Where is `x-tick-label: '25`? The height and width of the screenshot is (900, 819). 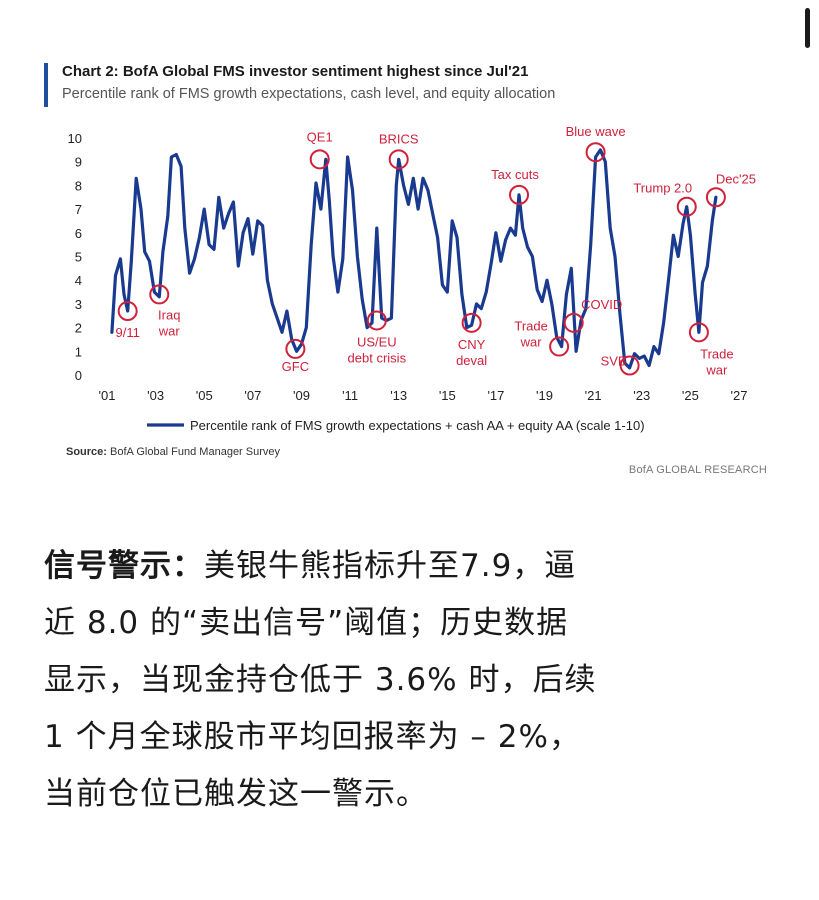 x-tick-label: '25 is located at coordinates (690, 395).